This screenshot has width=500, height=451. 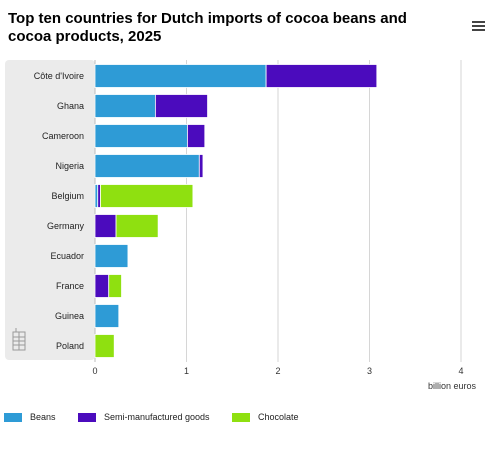 What do you see at coordinates (67, 196) in the screenshot?
I see `category-label: Belgium` at bounding box center [67, 196].